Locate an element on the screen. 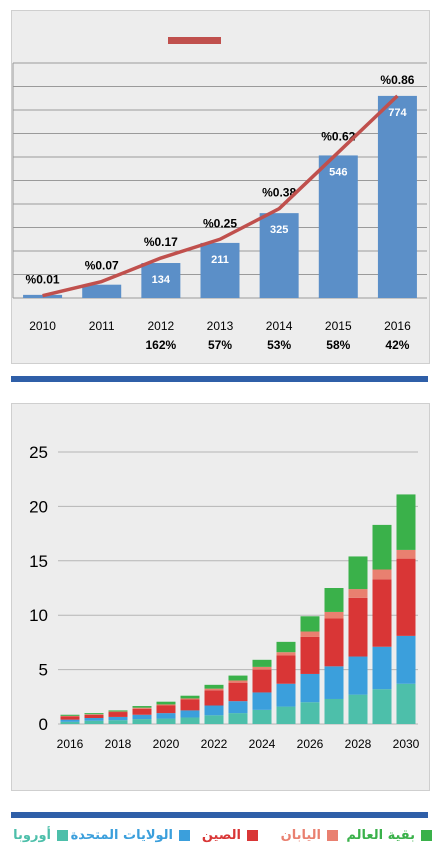 The width and height of the screenshot is (438, 860). bar-value-label: 211 is located at coordinates (220, 260).